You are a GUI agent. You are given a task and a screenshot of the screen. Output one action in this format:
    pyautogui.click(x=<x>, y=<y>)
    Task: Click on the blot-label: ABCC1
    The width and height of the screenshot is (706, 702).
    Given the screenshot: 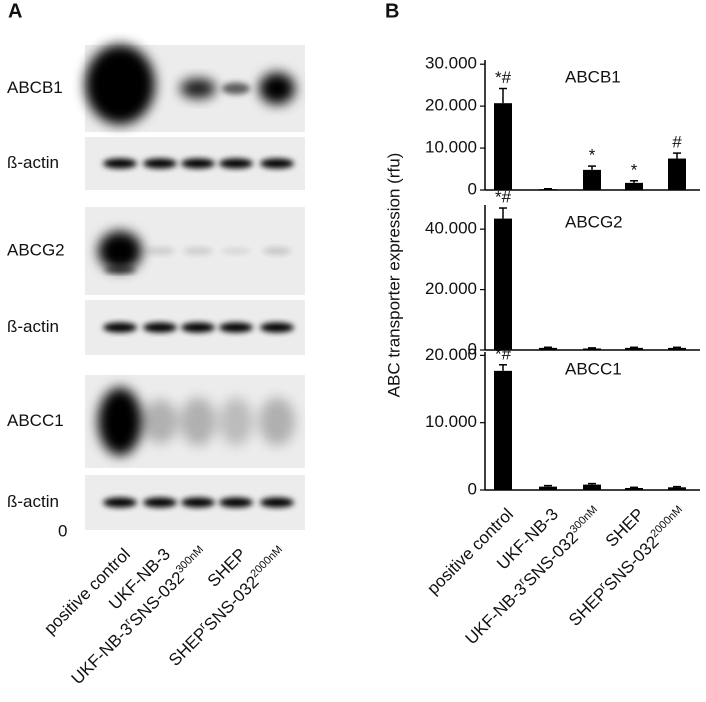 What is the action you would take?
    pyautogui.click(x=35, y=420)
    